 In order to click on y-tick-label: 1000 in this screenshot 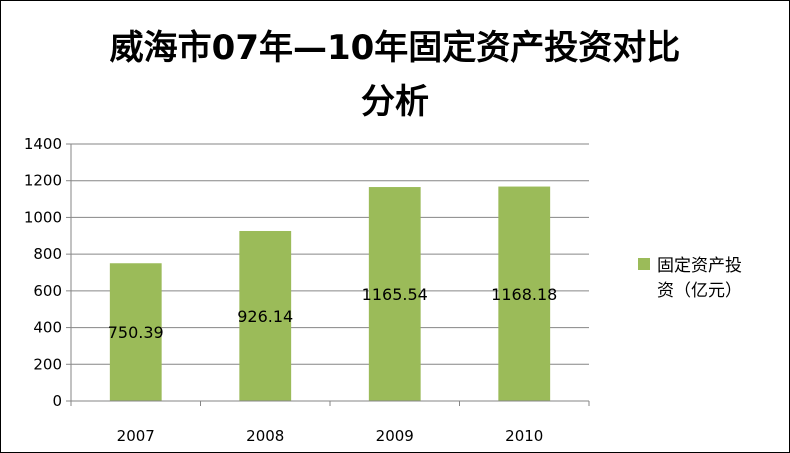, I will do `click(43, 217)`.